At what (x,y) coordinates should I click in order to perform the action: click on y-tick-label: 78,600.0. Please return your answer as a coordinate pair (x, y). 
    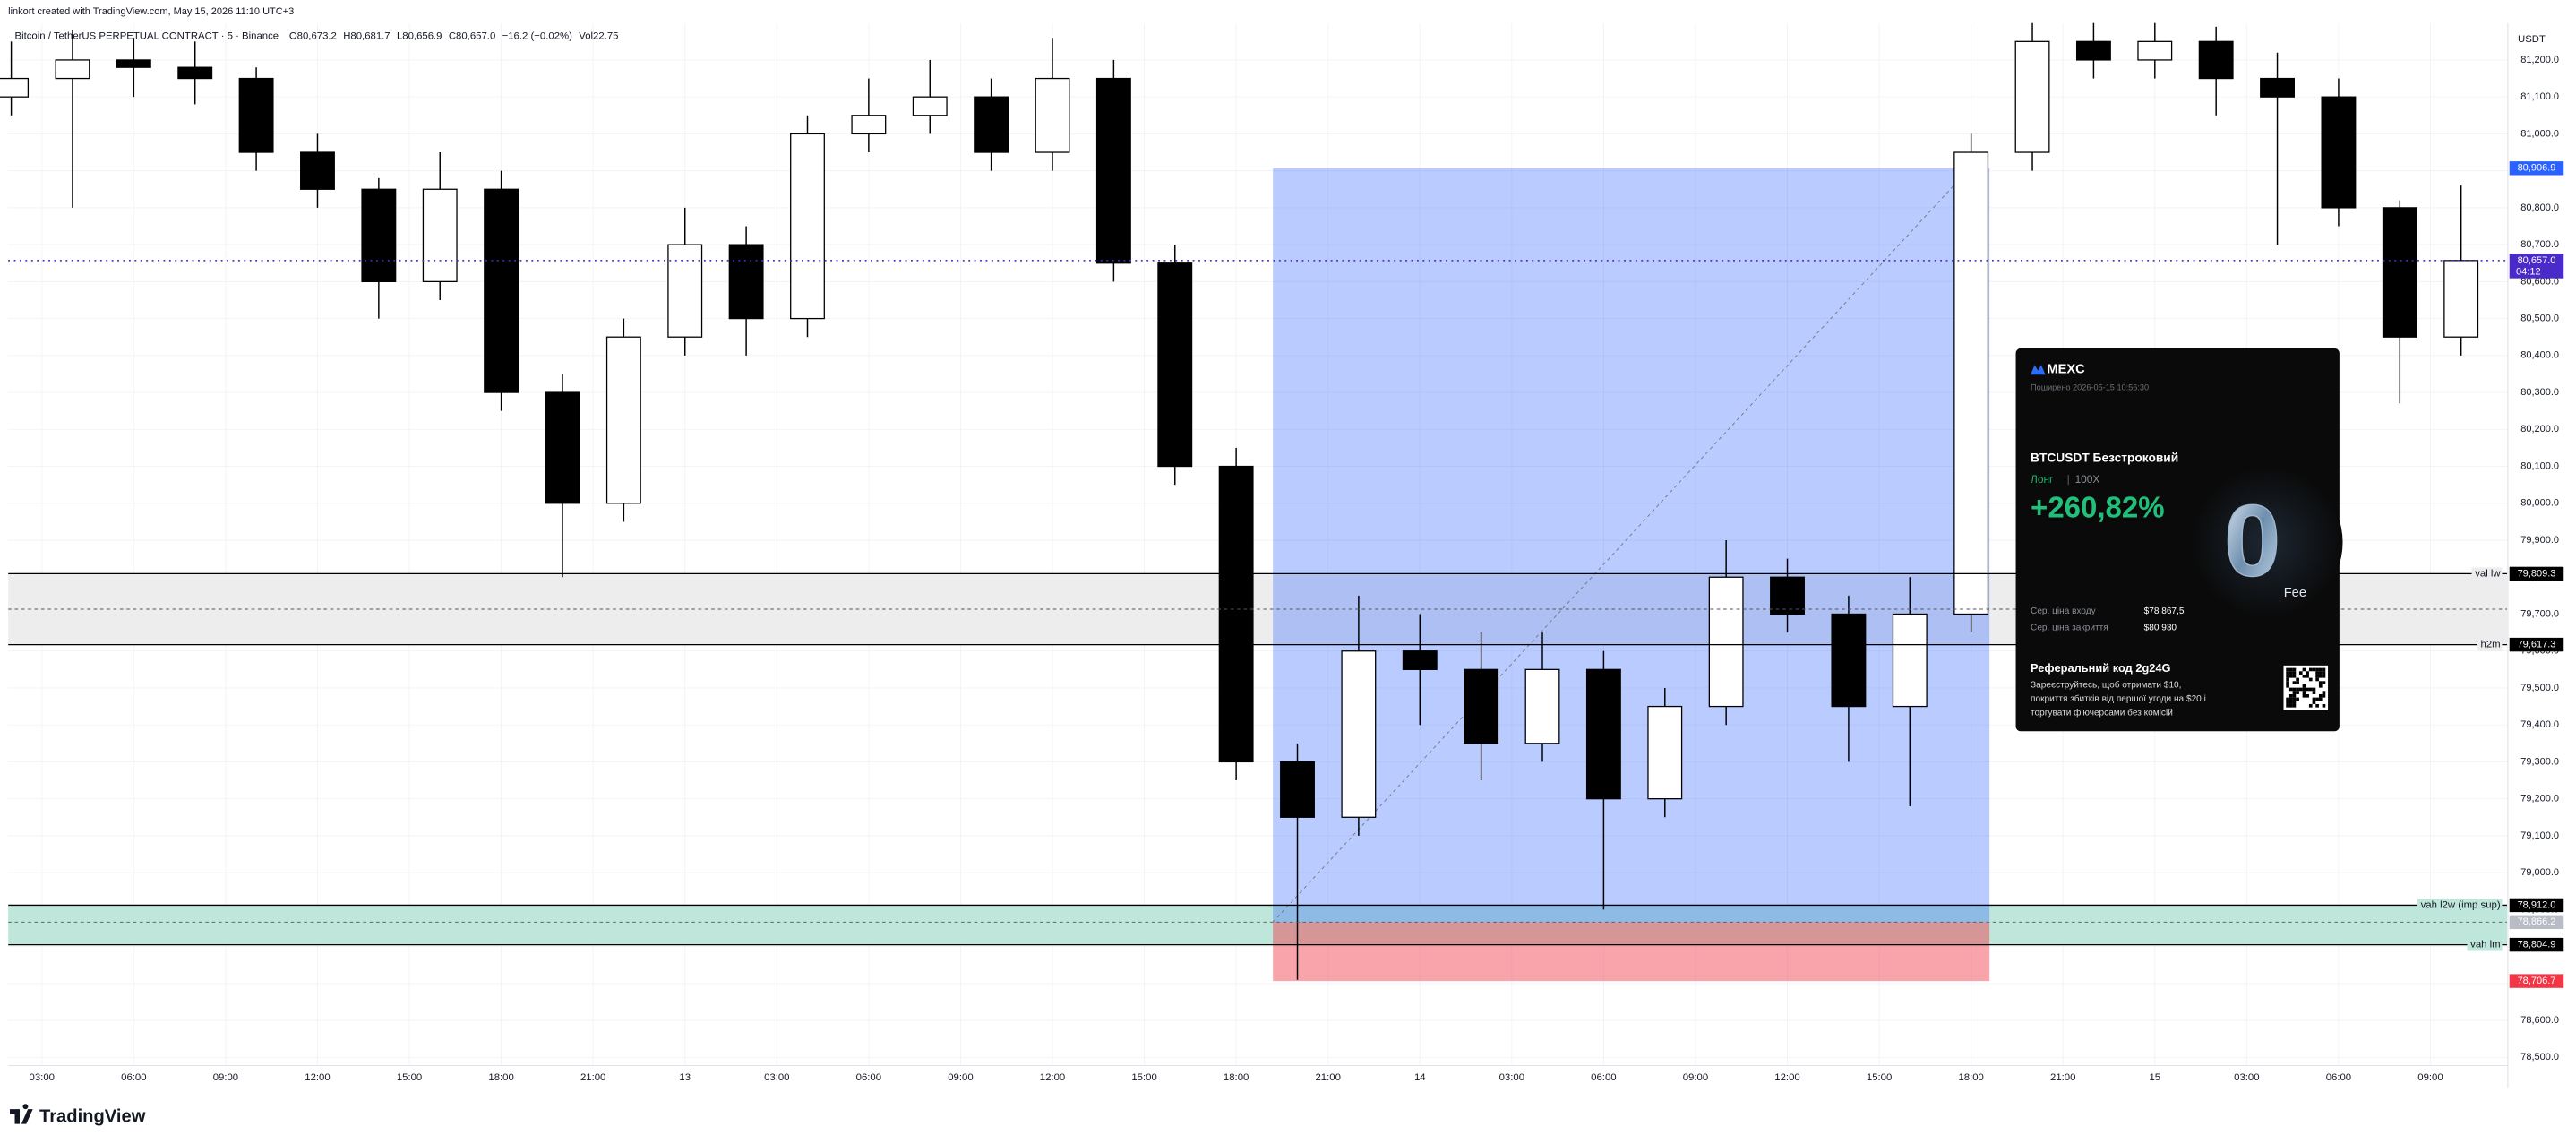
    Looking at the image, I should click on (2539, 1021).